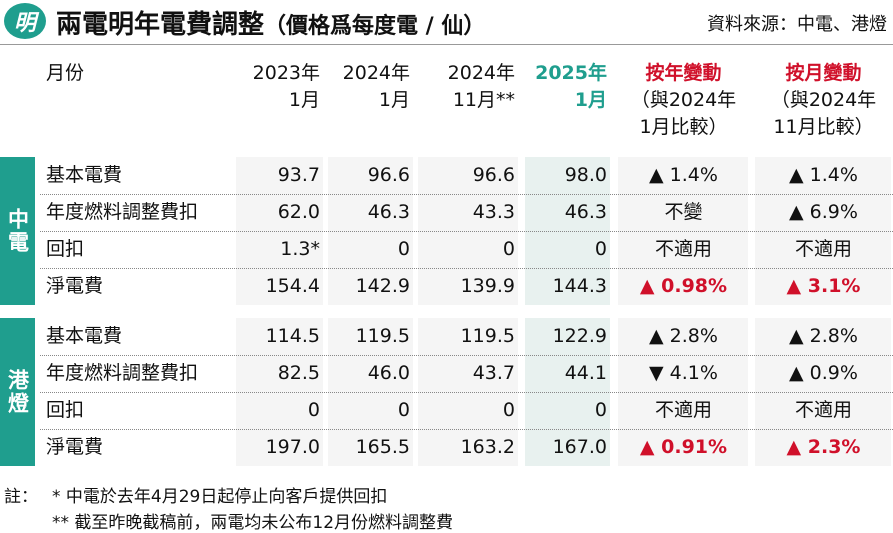  What do you see at coordinates (493, 373) in the screenshot?
I see `cell: 43.7` at bounding box center [493, 373].